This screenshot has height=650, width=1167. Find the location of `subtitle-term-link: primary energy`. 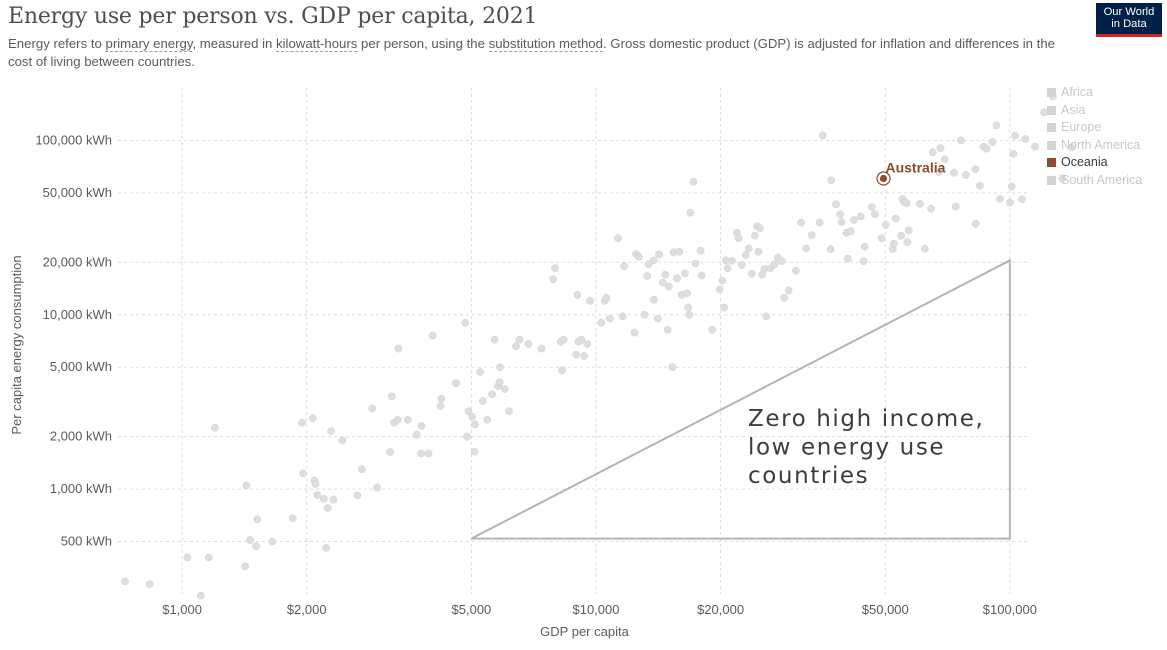

subtitle-term-link: primary energy is located at coordinates (149, 44).